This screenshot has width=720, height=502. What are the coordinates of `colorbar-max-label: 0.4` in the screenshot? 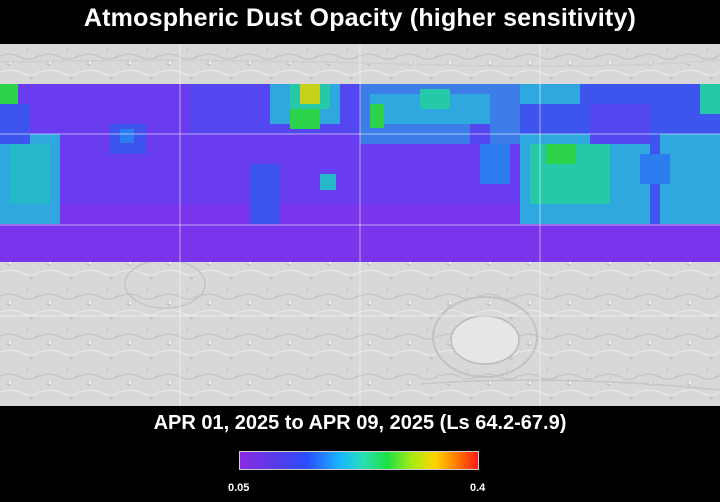 It's located at (478, 488).